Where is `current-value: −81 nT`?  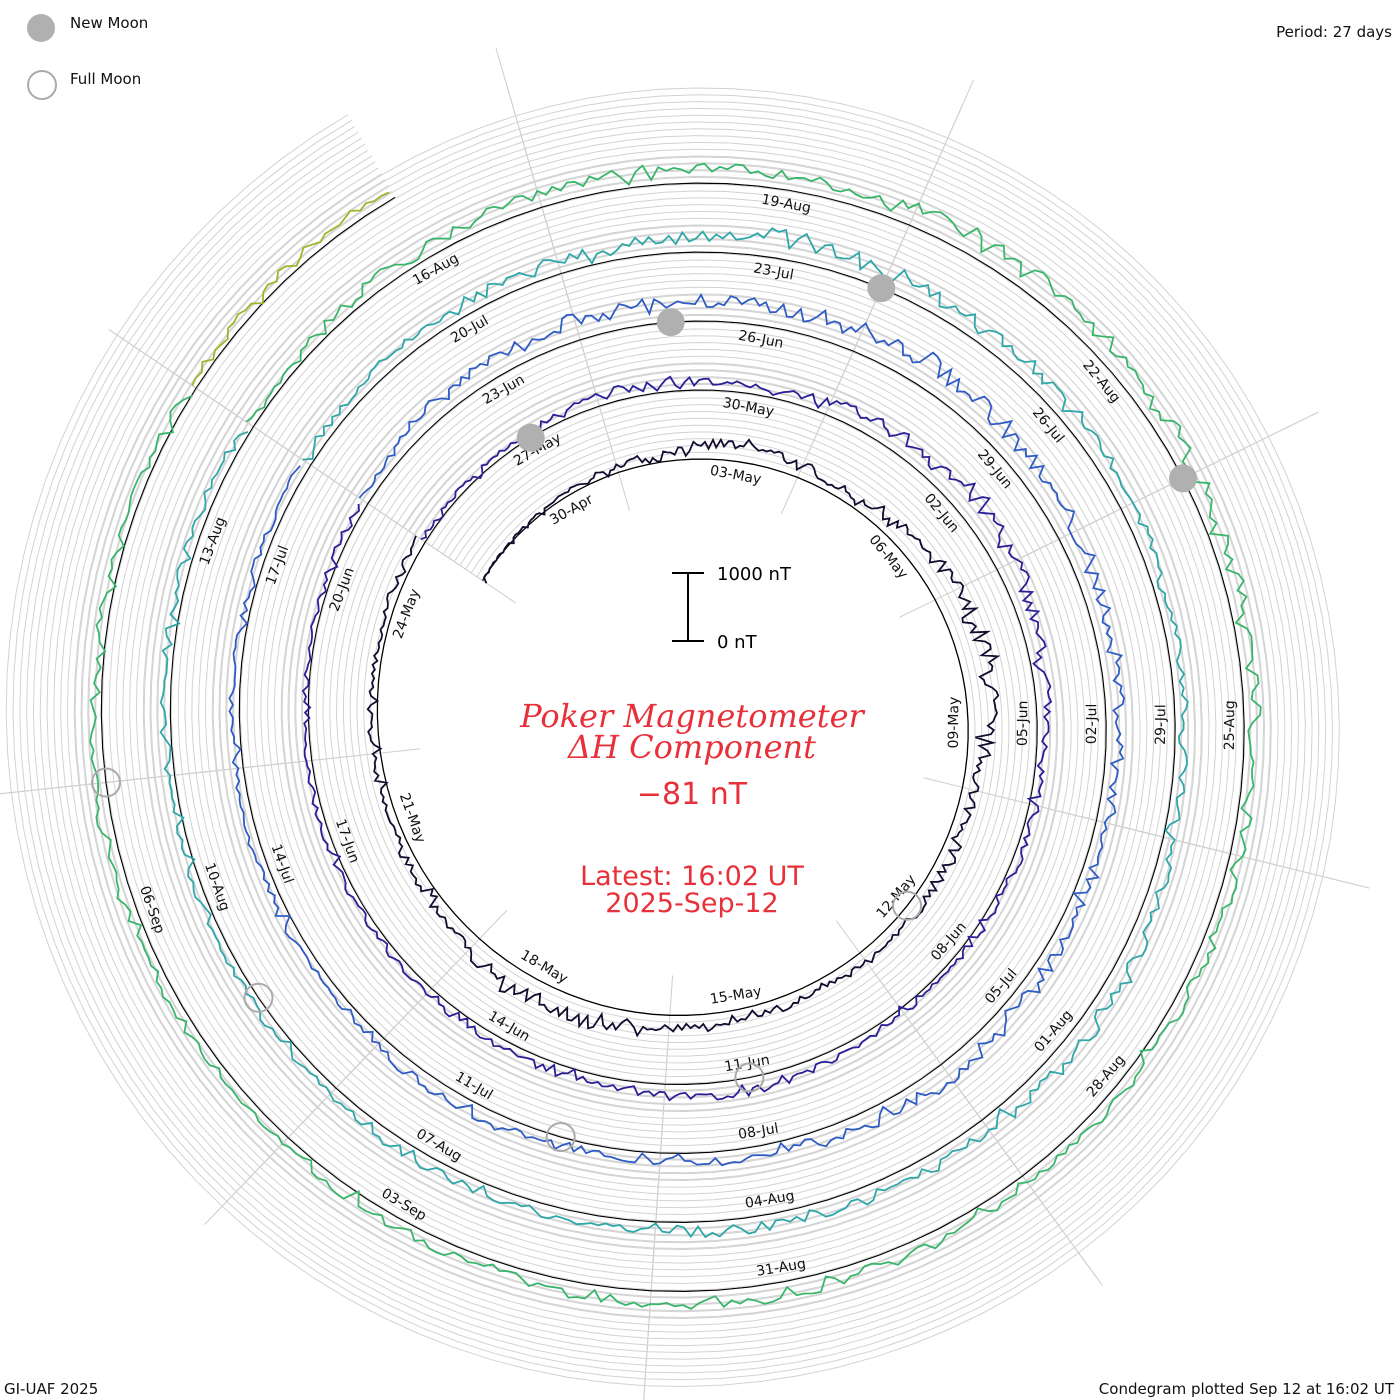
current-value: −81 nT is located at coordinates (692, 794).